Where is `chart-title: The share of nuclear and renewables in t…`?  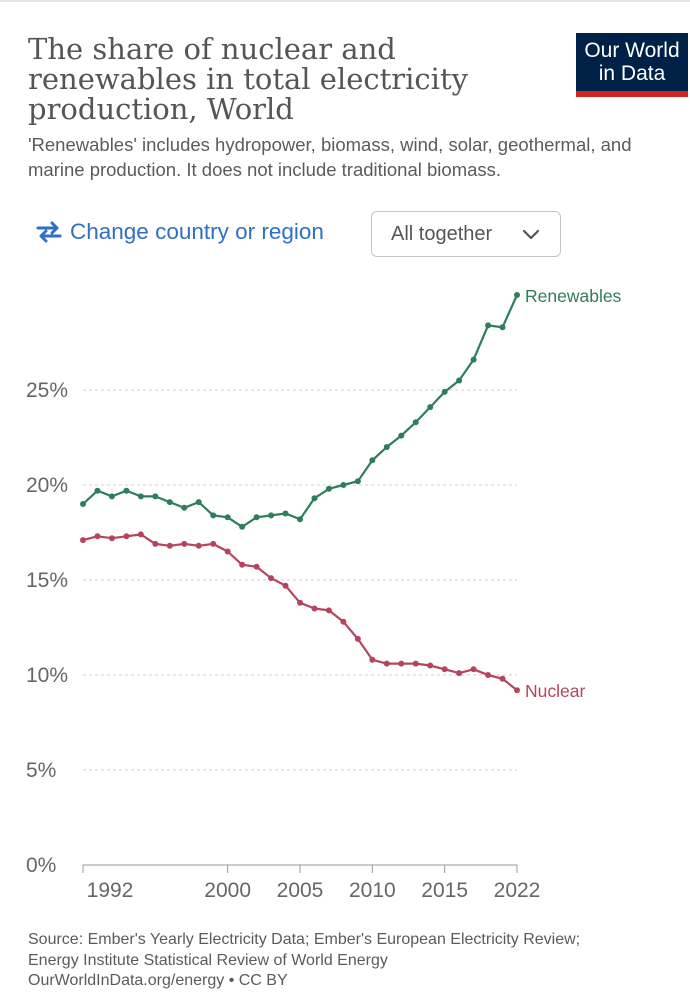 chart-title: The share of nuclear and renewables in t… is located at coordinates (248, 79).